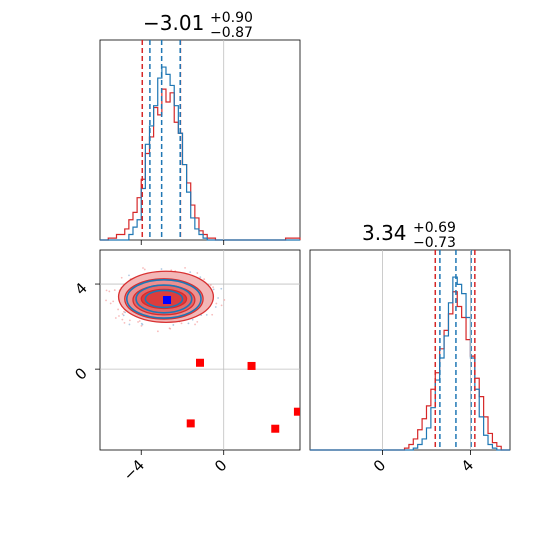  What do you see at coordinates (409, 235) in the screenshot?
I see `title-param-2: 3.34 +0.69 −0.73` at bounding box center [409, 235].